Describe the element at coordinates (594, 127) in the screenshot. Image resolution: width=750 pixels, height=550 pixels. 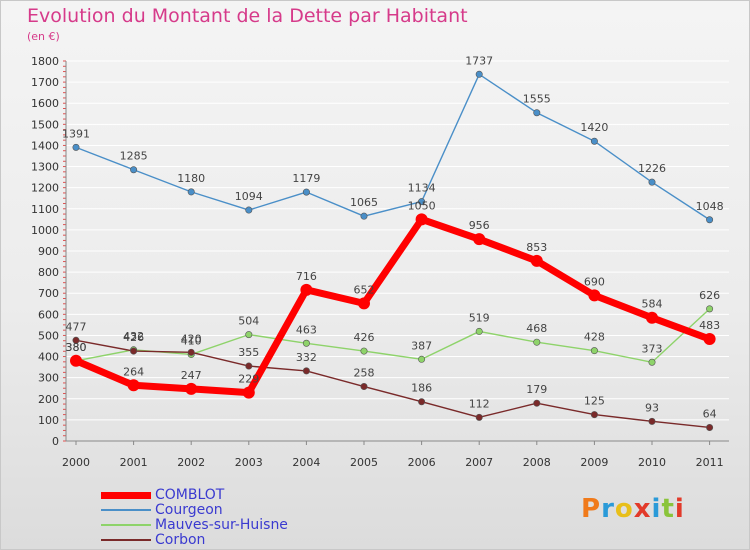
I see `data-label: 1420` at that location.